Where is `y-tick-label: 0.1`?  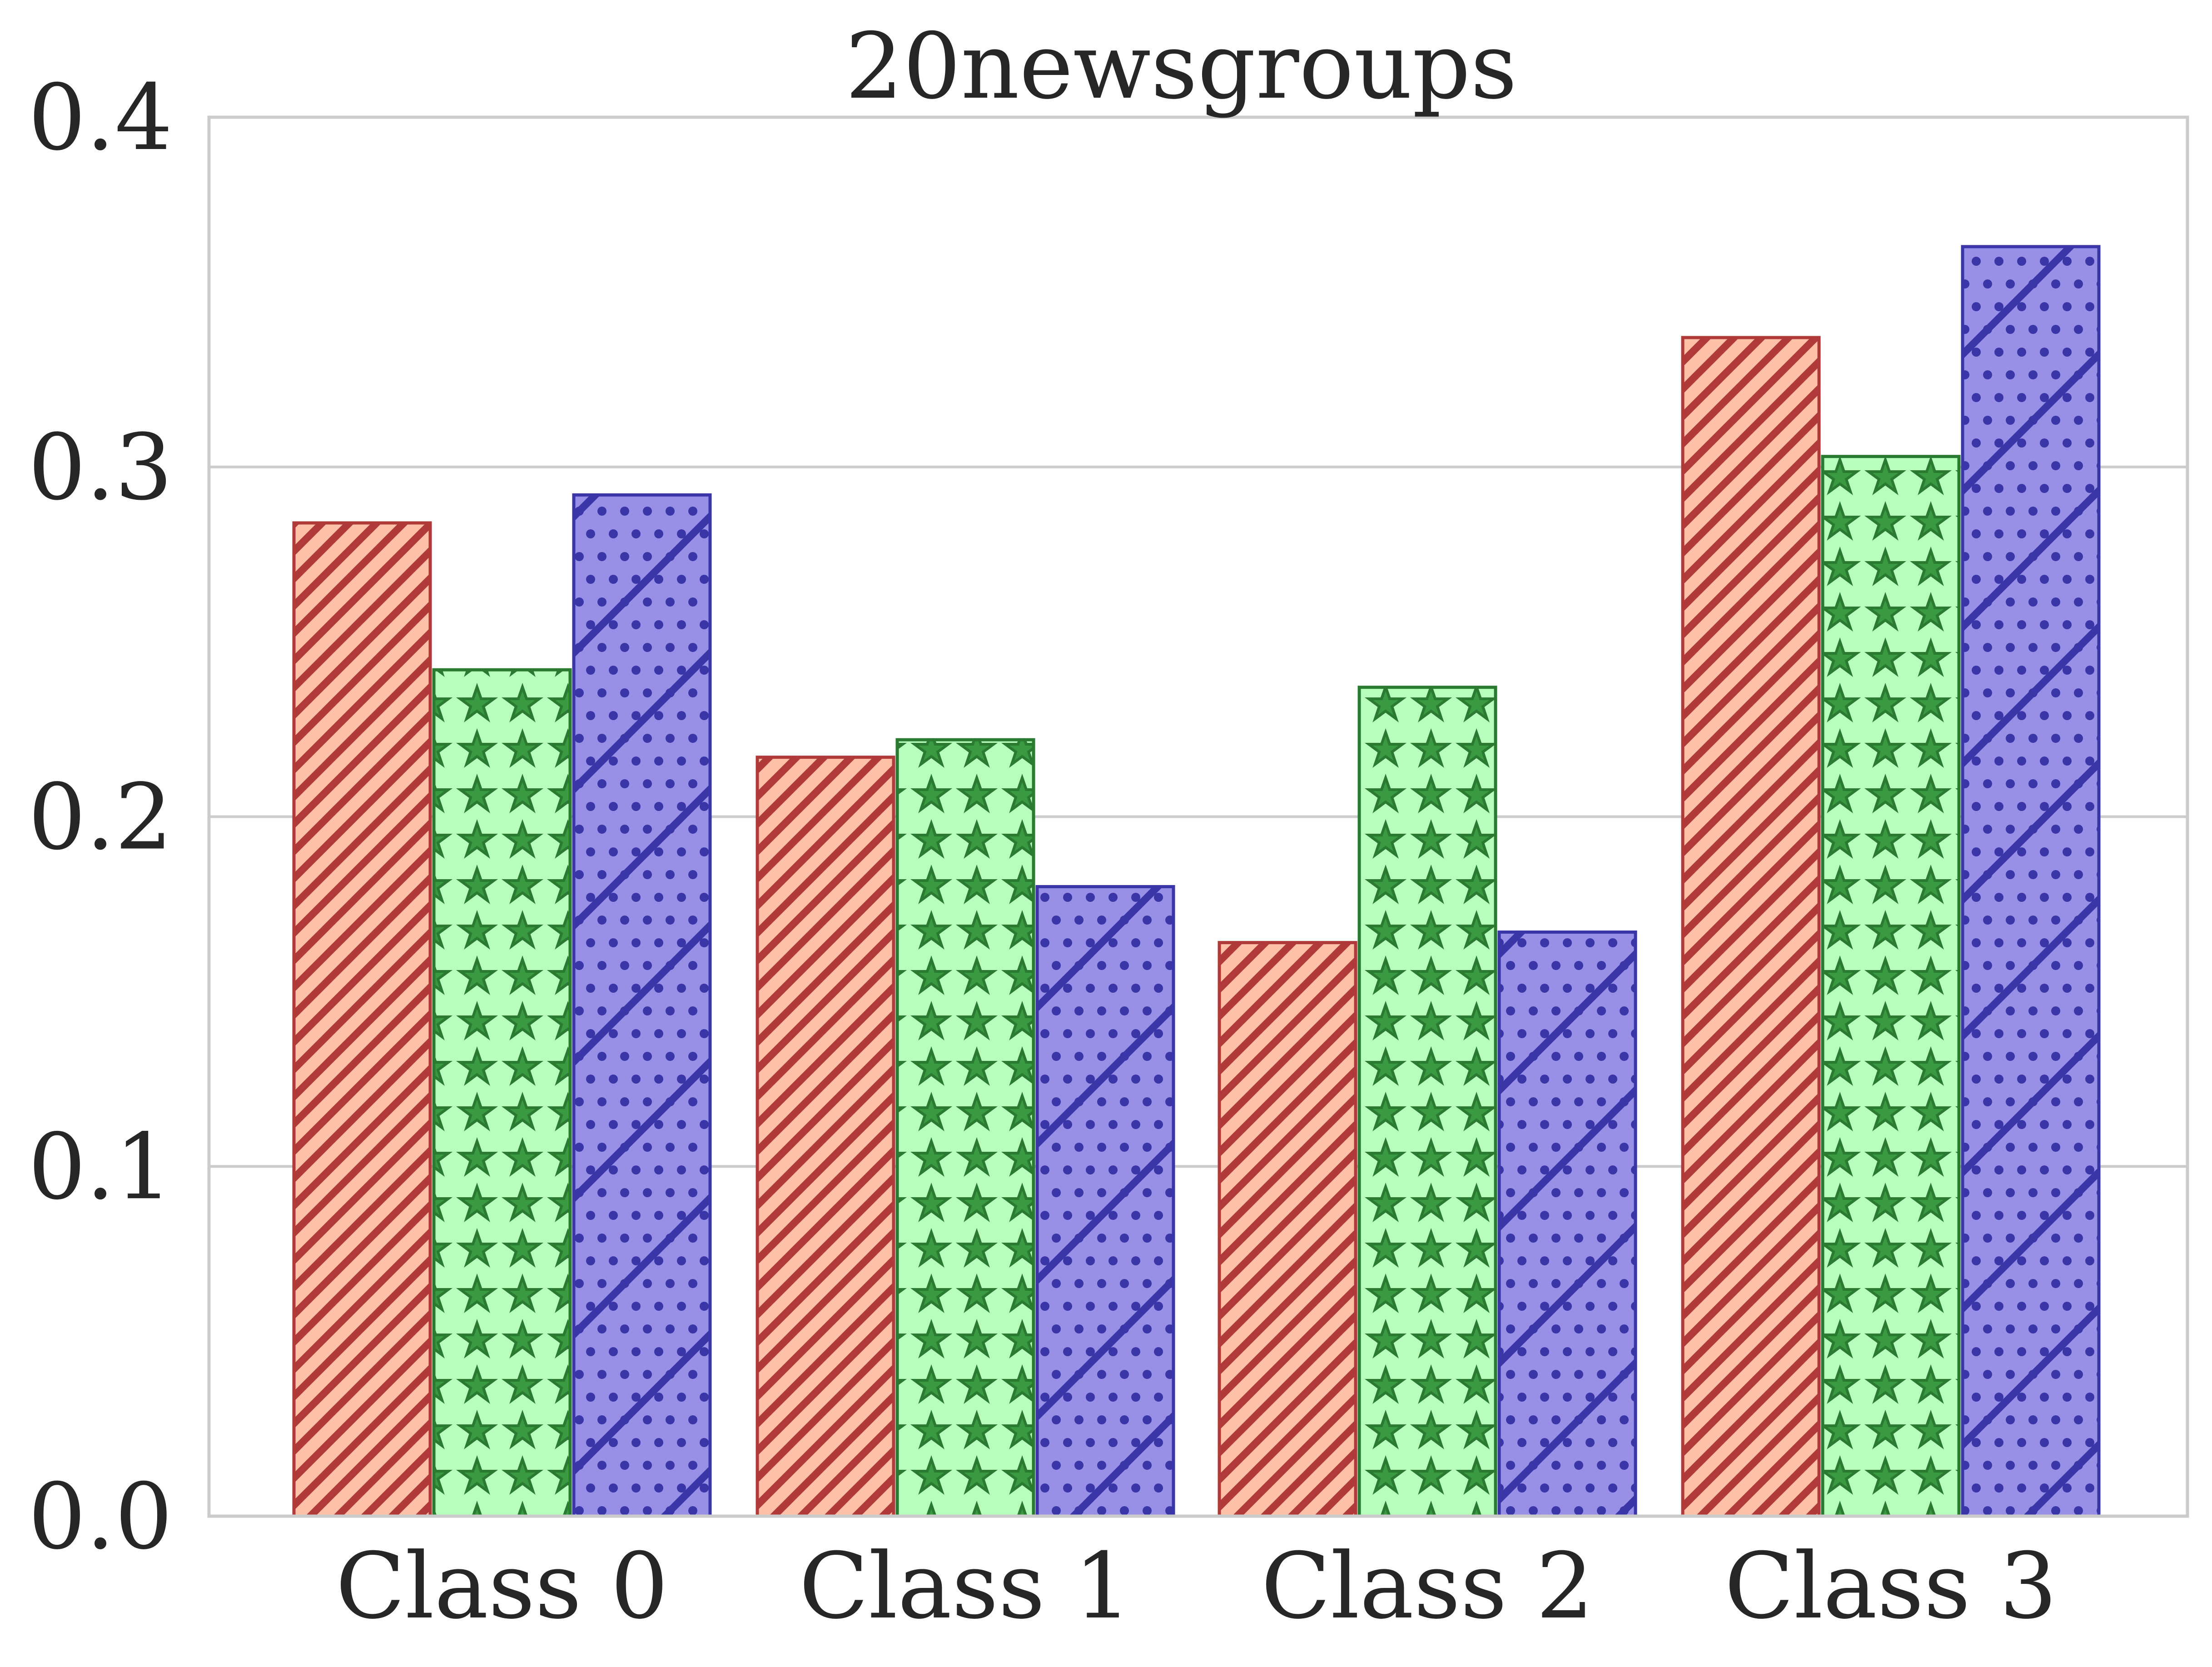 y-tick-label: 0.1 is located at coordinates (100, 1167).